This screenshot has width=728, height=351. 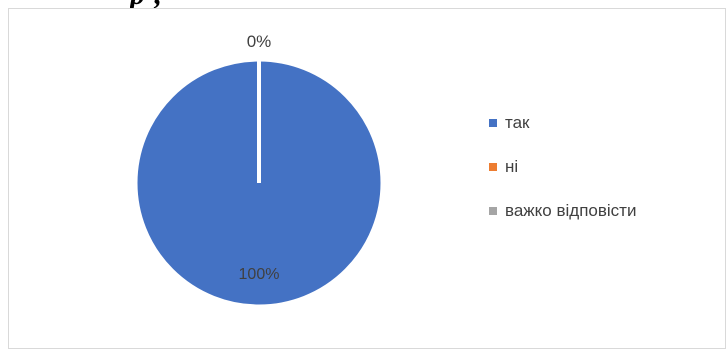 What do you see at coordinates (512, 166) in the screenshot?
I see `legend-label-2: ні` at bounding box center [512, 166].